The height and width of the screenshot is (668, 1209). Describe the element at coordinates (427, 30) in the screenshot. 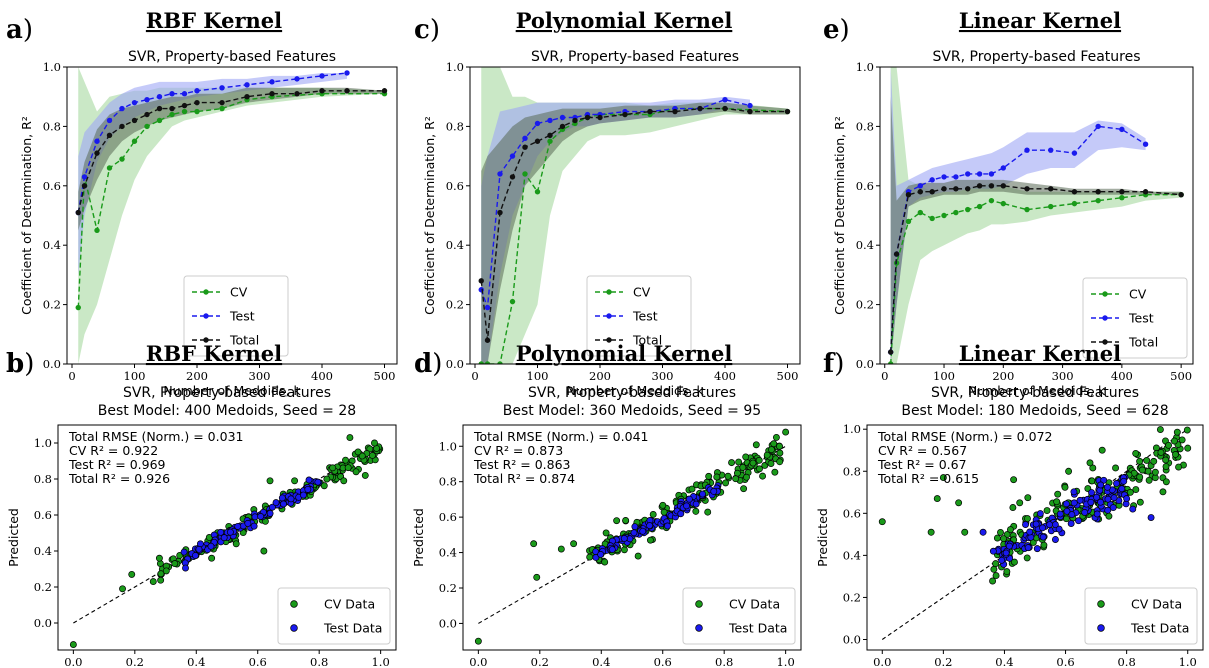

I see `panel-letter: c)` at that location.